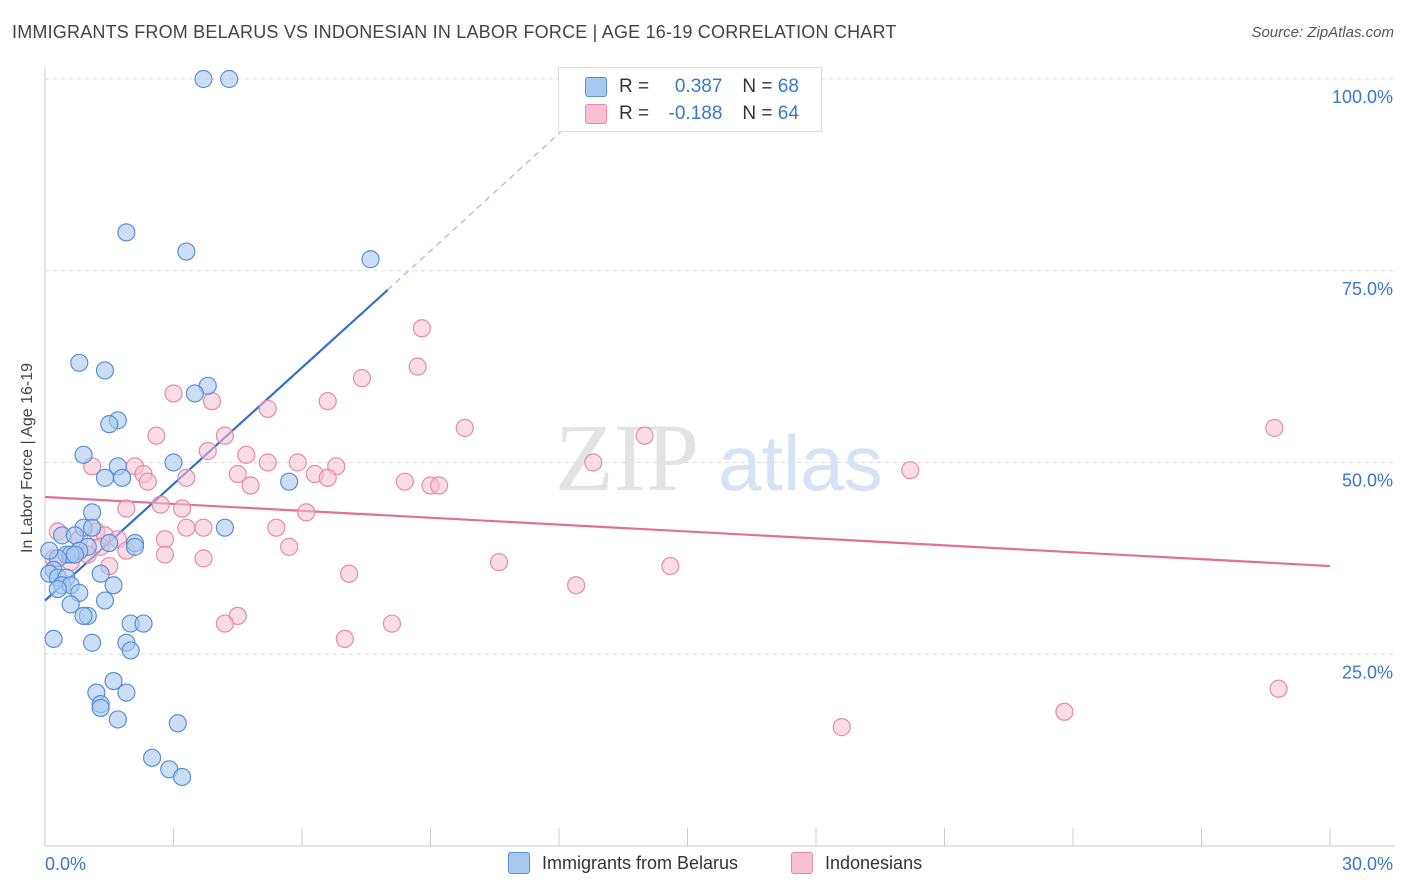 Image resolution: width=1406 pixels, height=892 pixels. What do you see at coordinates (495, 192) in the screenshot?
I see `belarus-trend-extension` at bounding box center [495, 192].